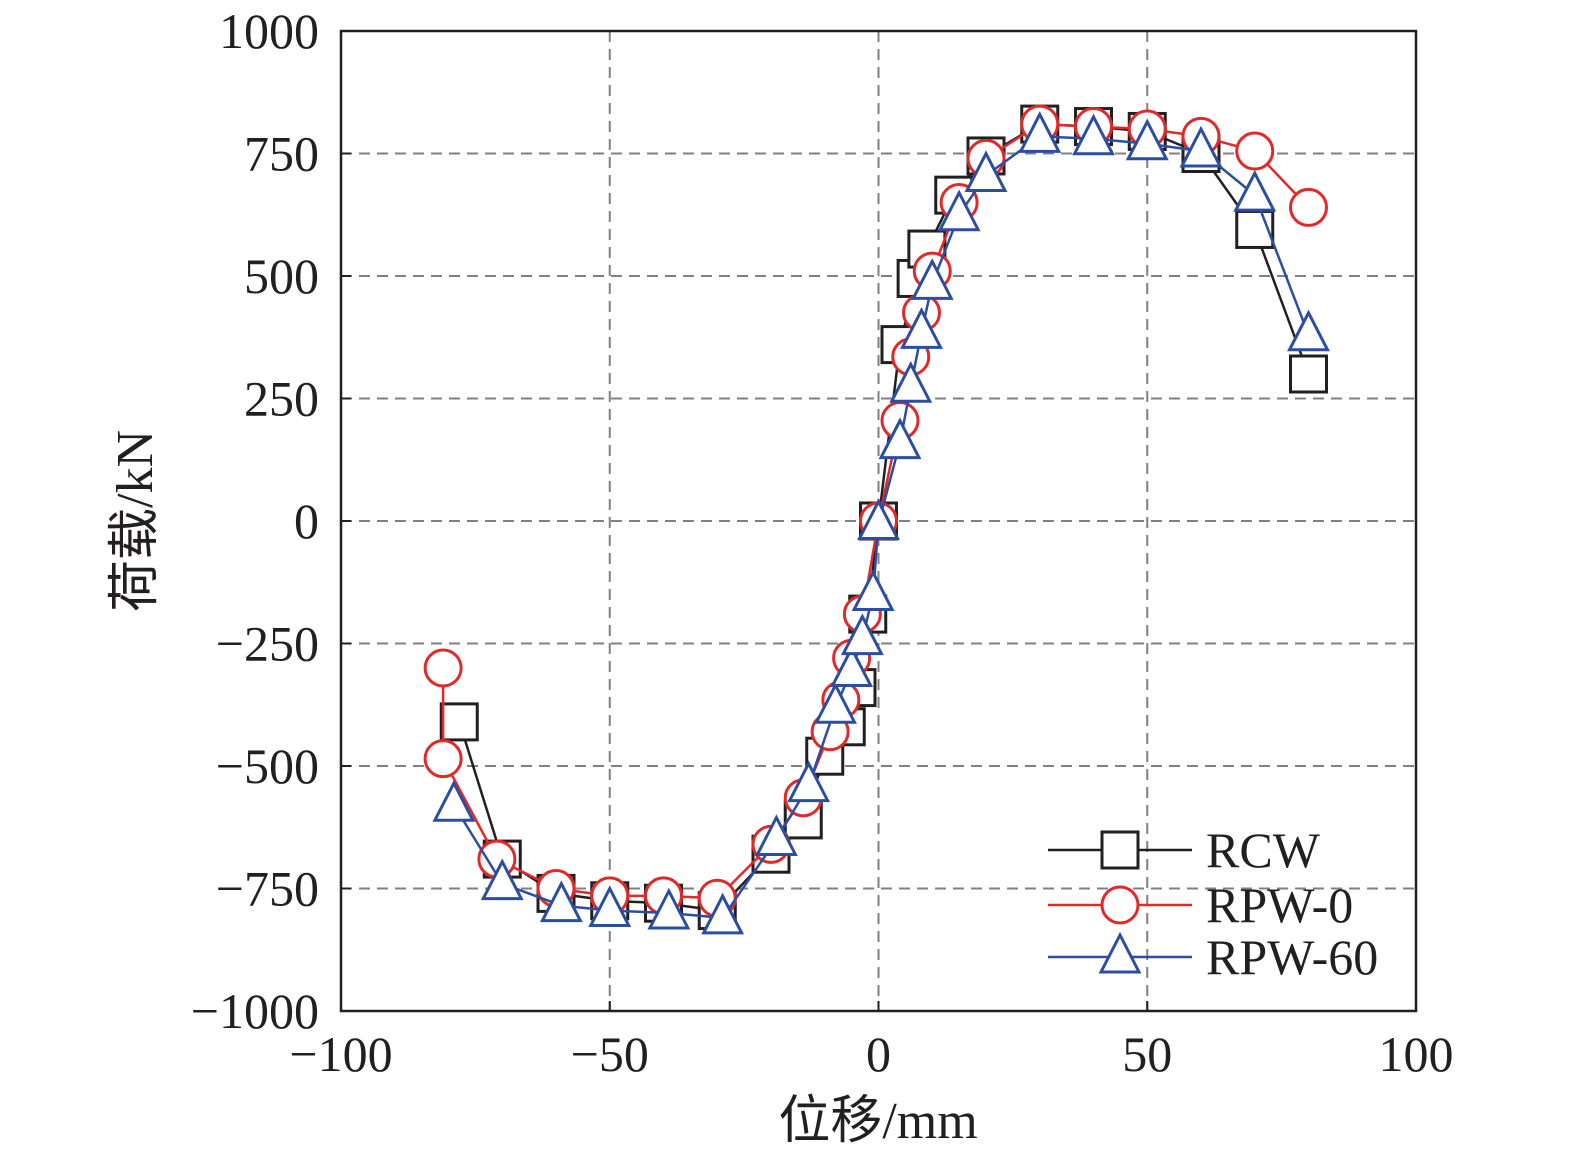 The image size is (1575, 1164). What do you see at coordinates (1120, 952) in the screenshot?
I see `legend-marker-triangle` at bounding box center [1120, 952].